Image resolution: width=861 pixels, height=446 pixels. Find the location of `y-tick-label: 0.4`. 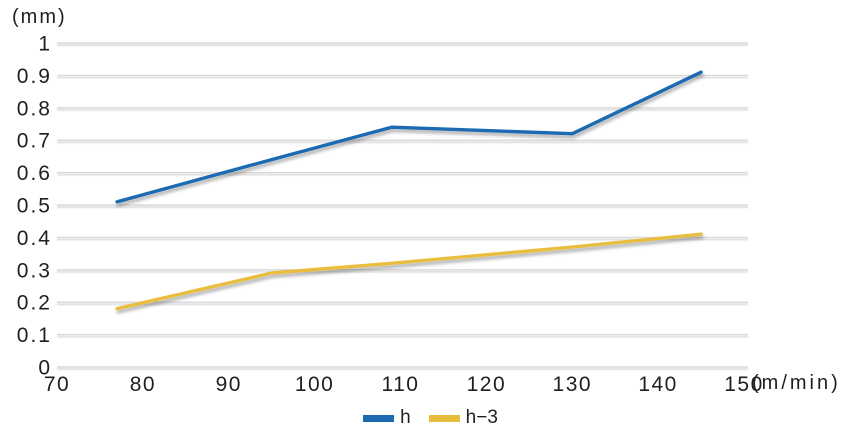

y-tick-label: 0.4 is located at coordinates (34, 238).